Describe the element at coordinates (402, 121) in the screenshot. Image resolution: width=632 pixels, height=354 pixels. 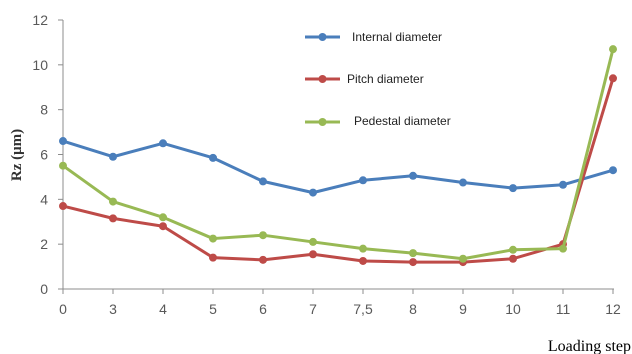
I see `legend-label: Pedestal diameter` at that location.